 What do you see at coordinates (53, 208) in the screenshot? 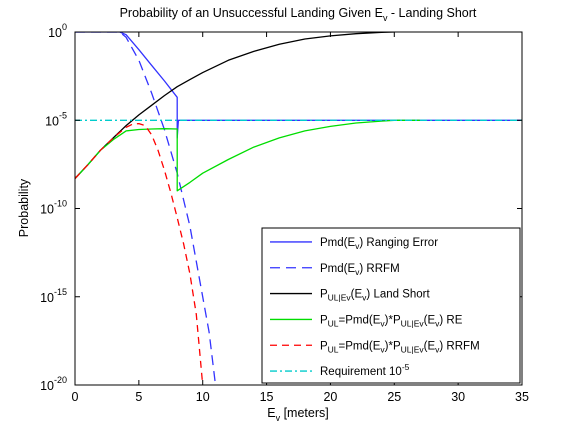
I see `y-tick-label: 10⁻¹⁰` at bounding box center [53, 208].